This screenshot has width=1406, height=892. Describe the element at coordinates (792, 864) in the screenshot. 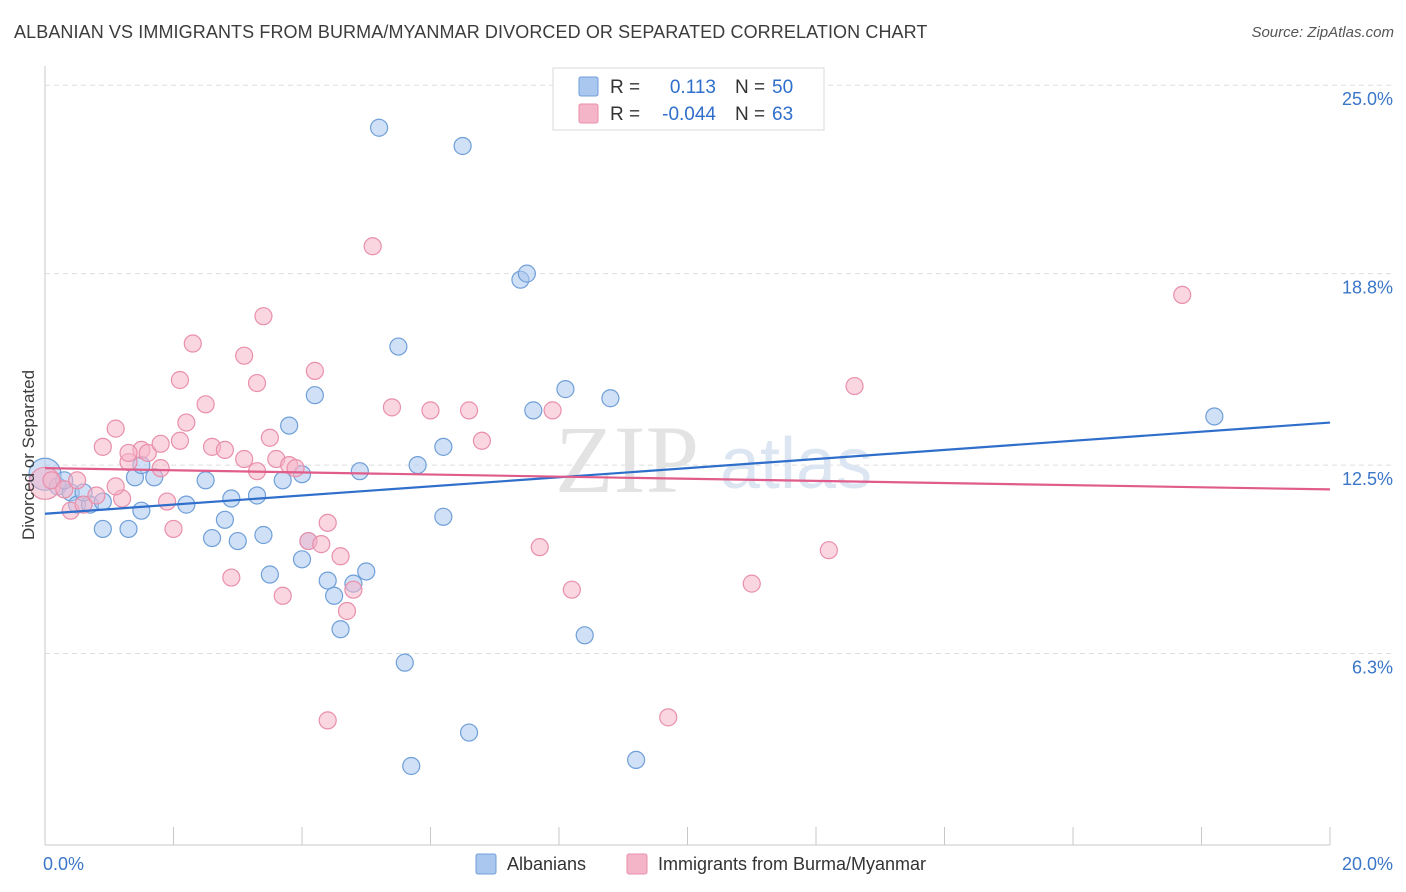

I see `legend-label-burma: Immigrants from Burma/Myanmar` at that location.